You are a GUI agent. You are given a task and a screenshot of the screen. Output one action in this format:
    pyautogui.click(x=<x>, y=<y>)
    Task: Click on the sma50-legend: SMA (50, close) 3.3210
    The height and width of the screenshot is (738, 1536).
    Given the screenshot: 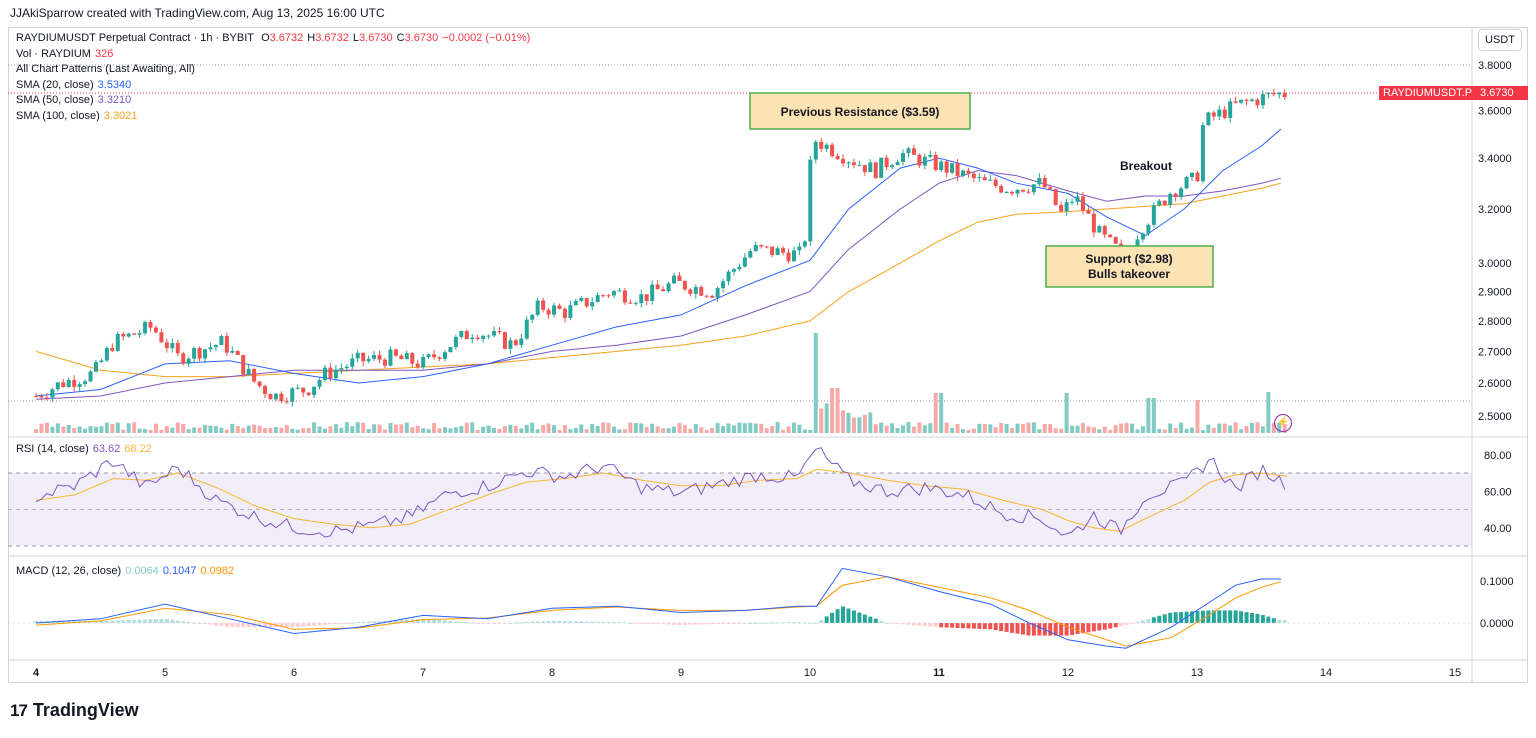 What is the action you would take?
    pyautogui.click(x=277, y=101)
    